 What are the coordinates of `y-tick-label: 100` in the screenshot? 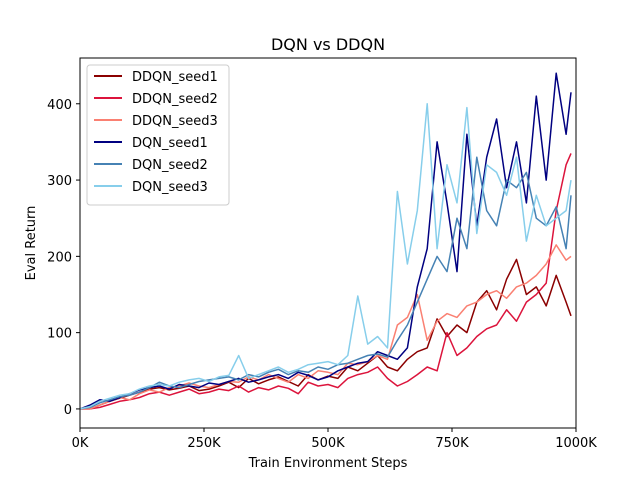 It's located at (59, 334).